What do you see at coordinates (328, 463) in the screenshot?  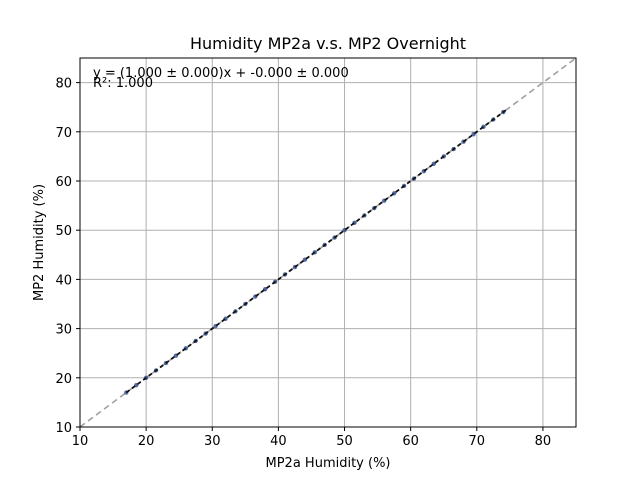 I see `x-axis-label: MP2a Humidity (%)` at bounding box center [328, 463].